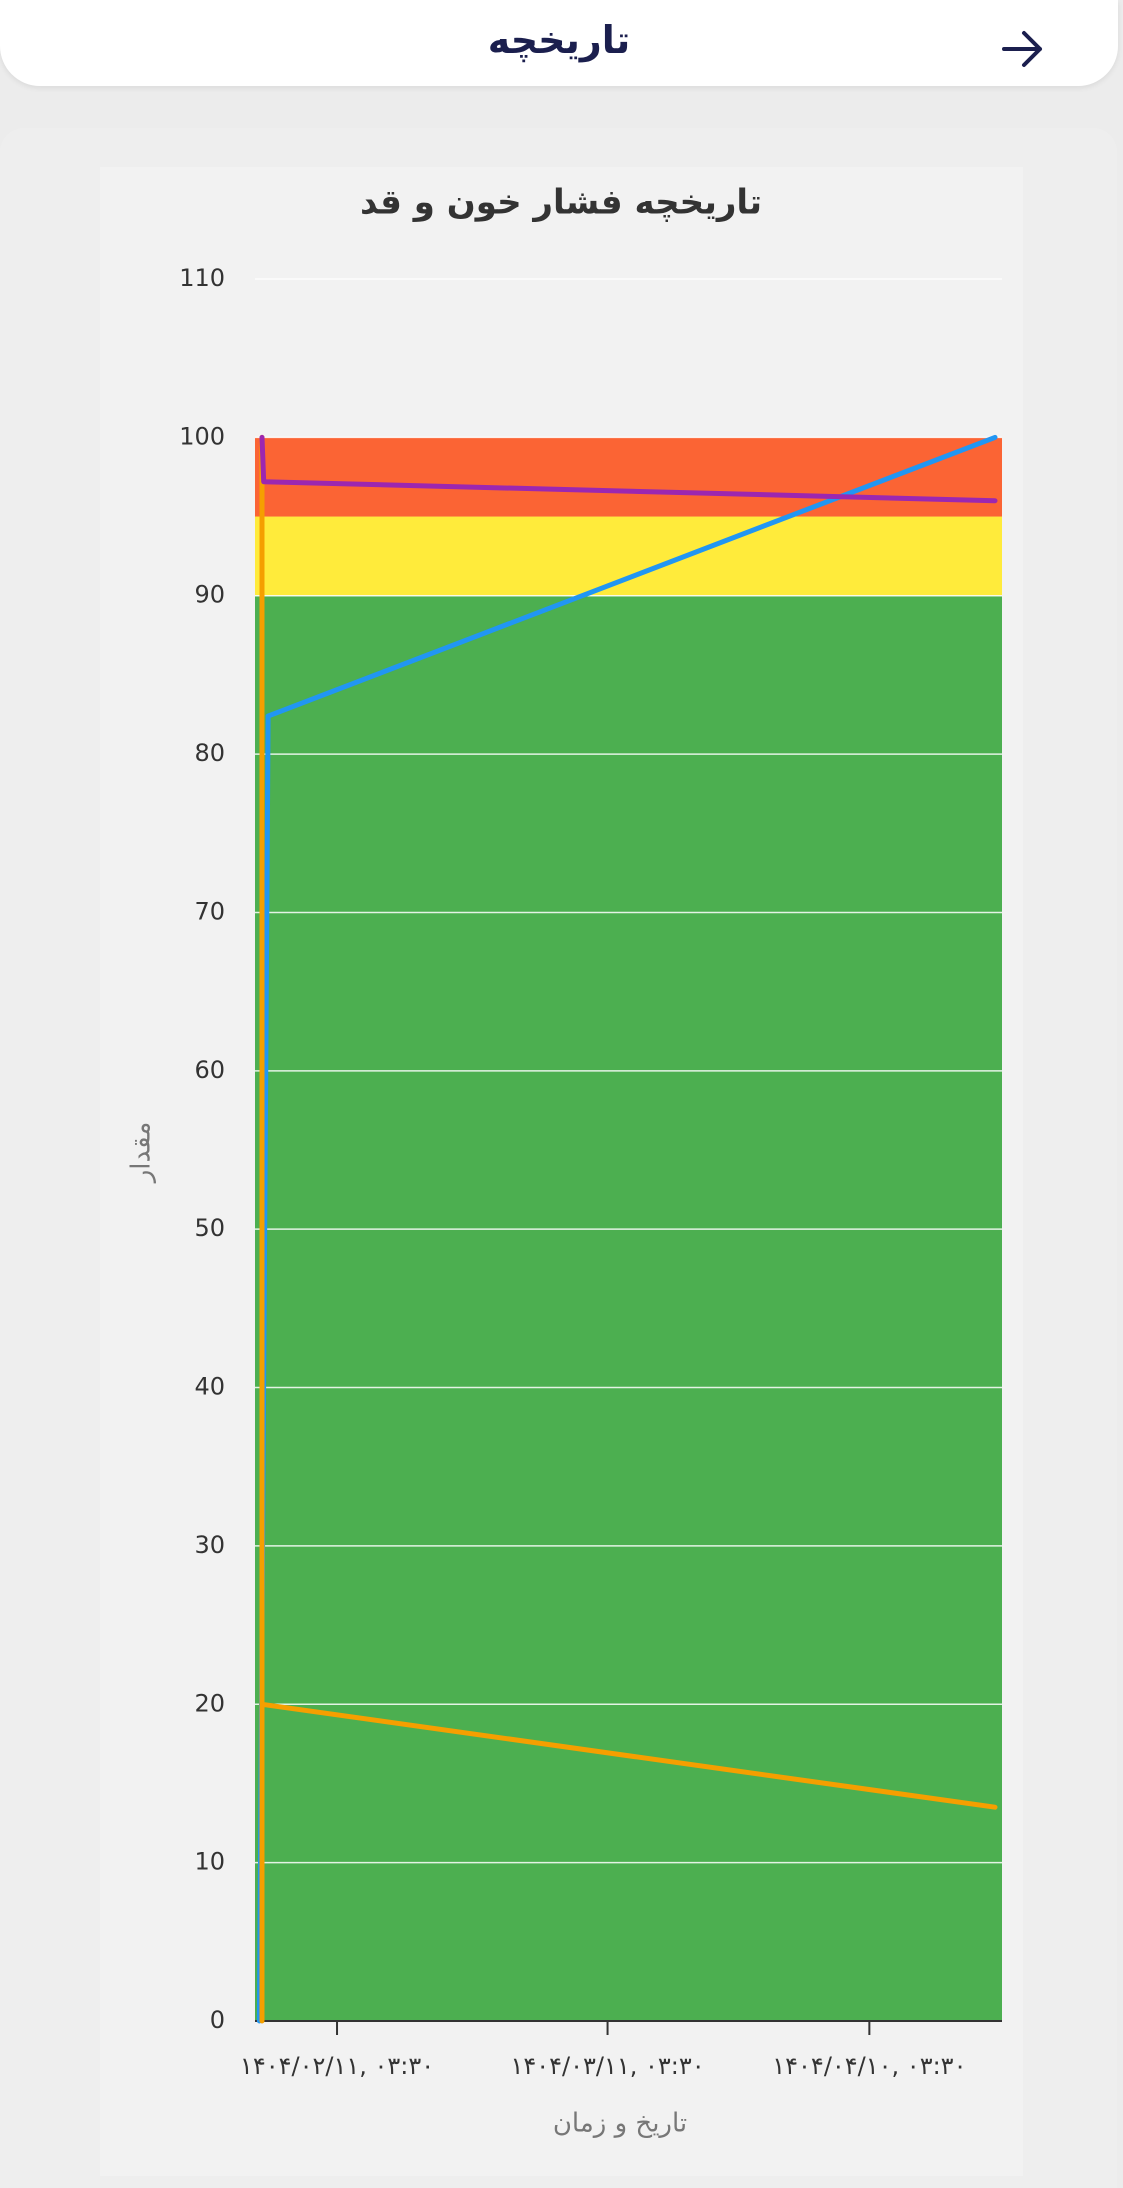  Describe the element at coordinates (337, 2066) in the screenshot. I see `x-tick-label: ۱۴۰۴/۰۲/۱۱, ۰۳:۳۰` at that location.